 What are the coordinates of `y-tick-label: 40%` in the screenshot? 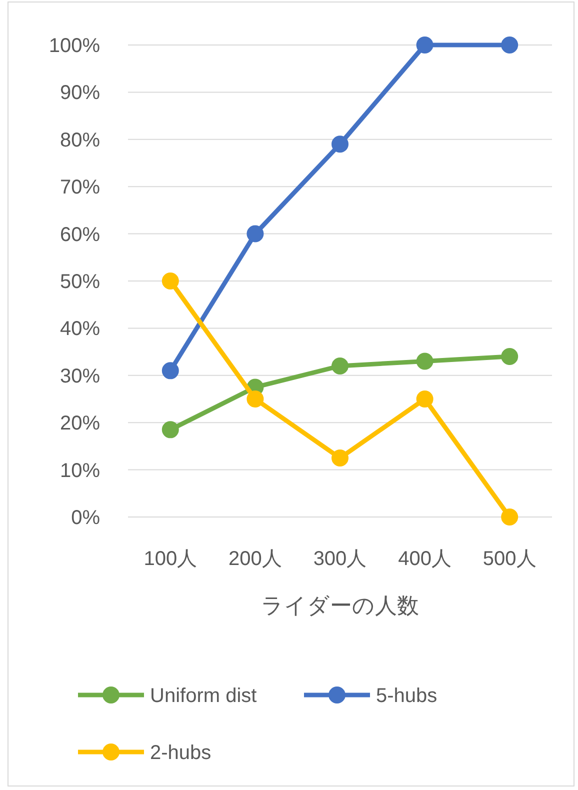 It's located at (80, 329).